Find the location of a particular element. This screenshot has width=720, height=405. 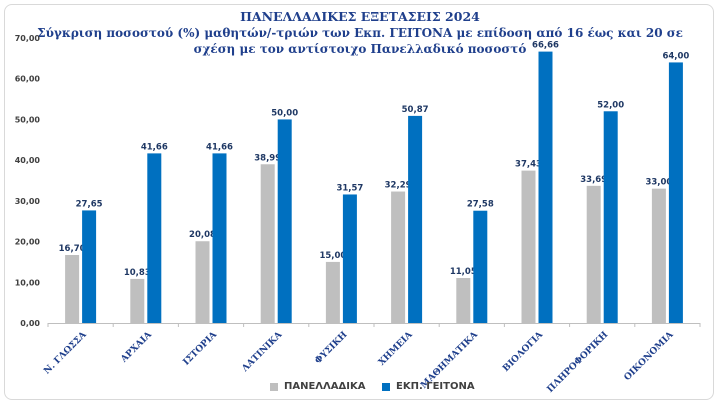

data-label: 52,00 is located at coordinates (610, 105).